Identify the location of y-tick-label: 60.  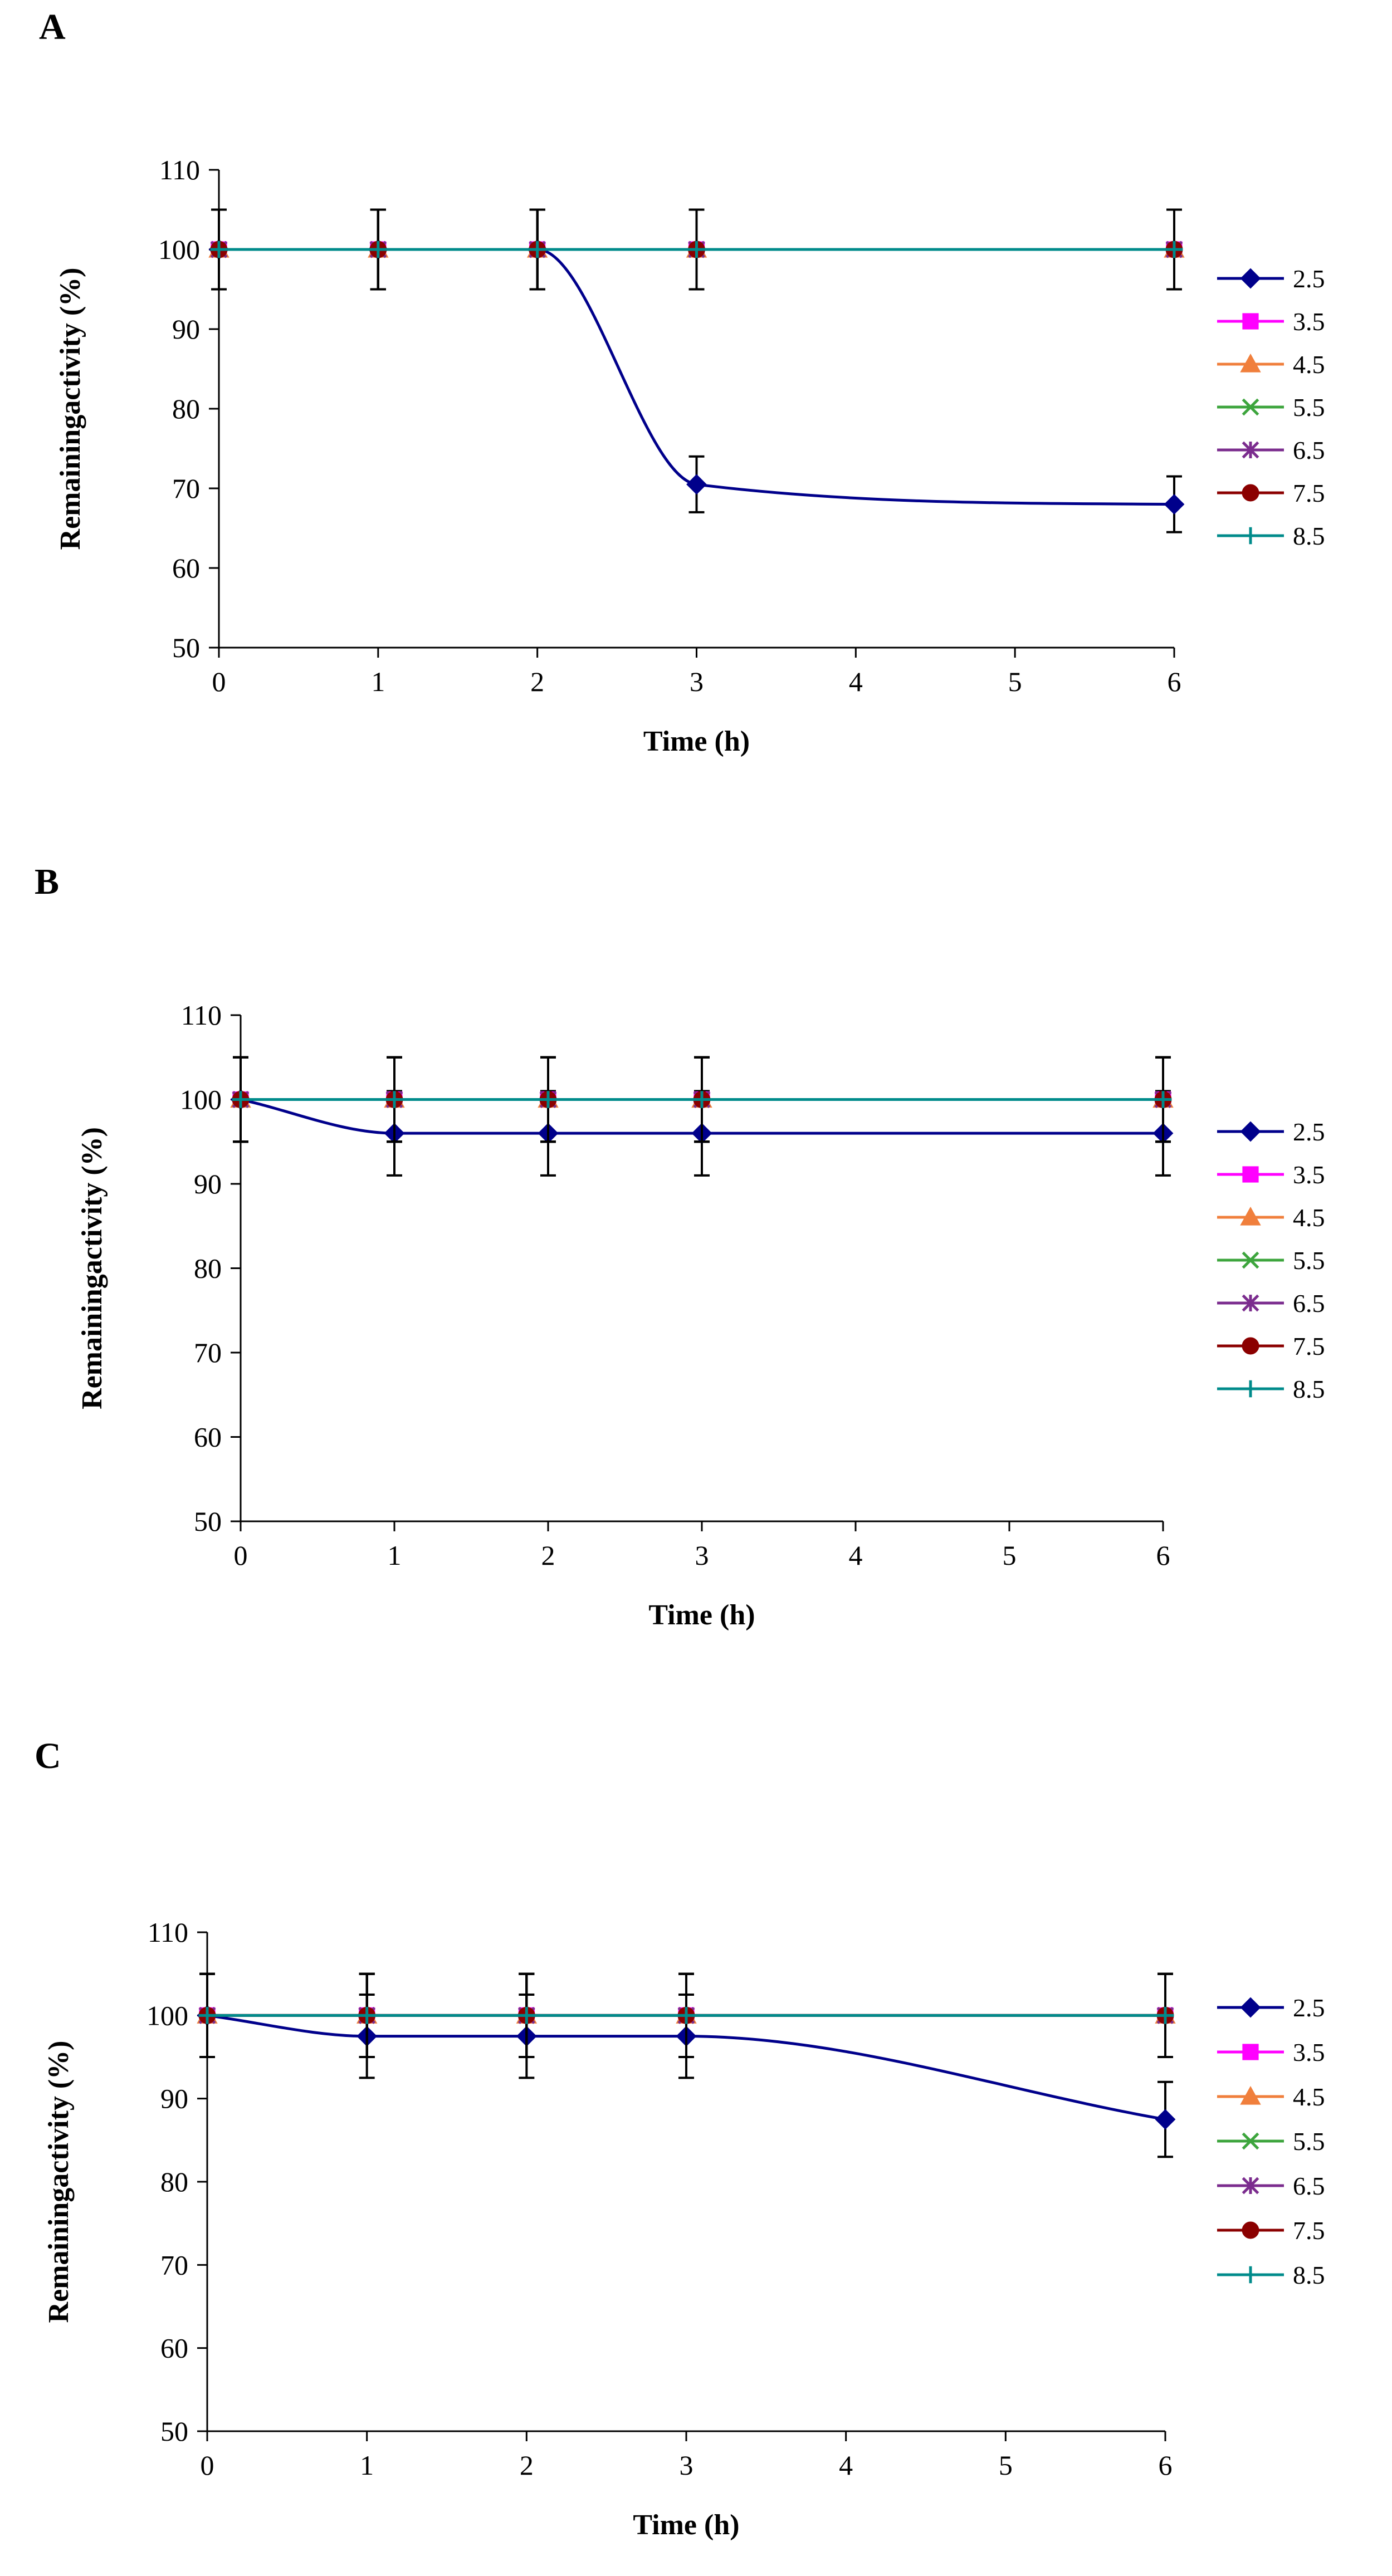
(208, 1437).